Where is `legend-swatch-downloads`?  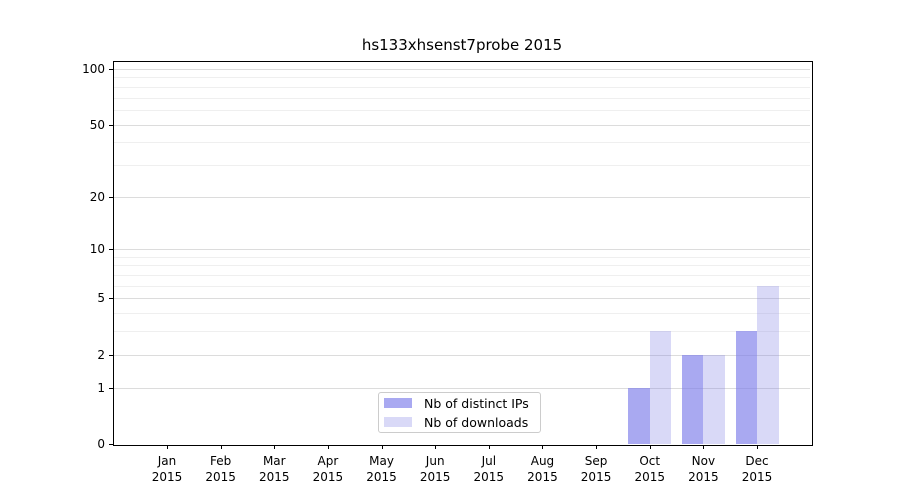 legend-swatch-downloads is located at coordinates (398, 422).